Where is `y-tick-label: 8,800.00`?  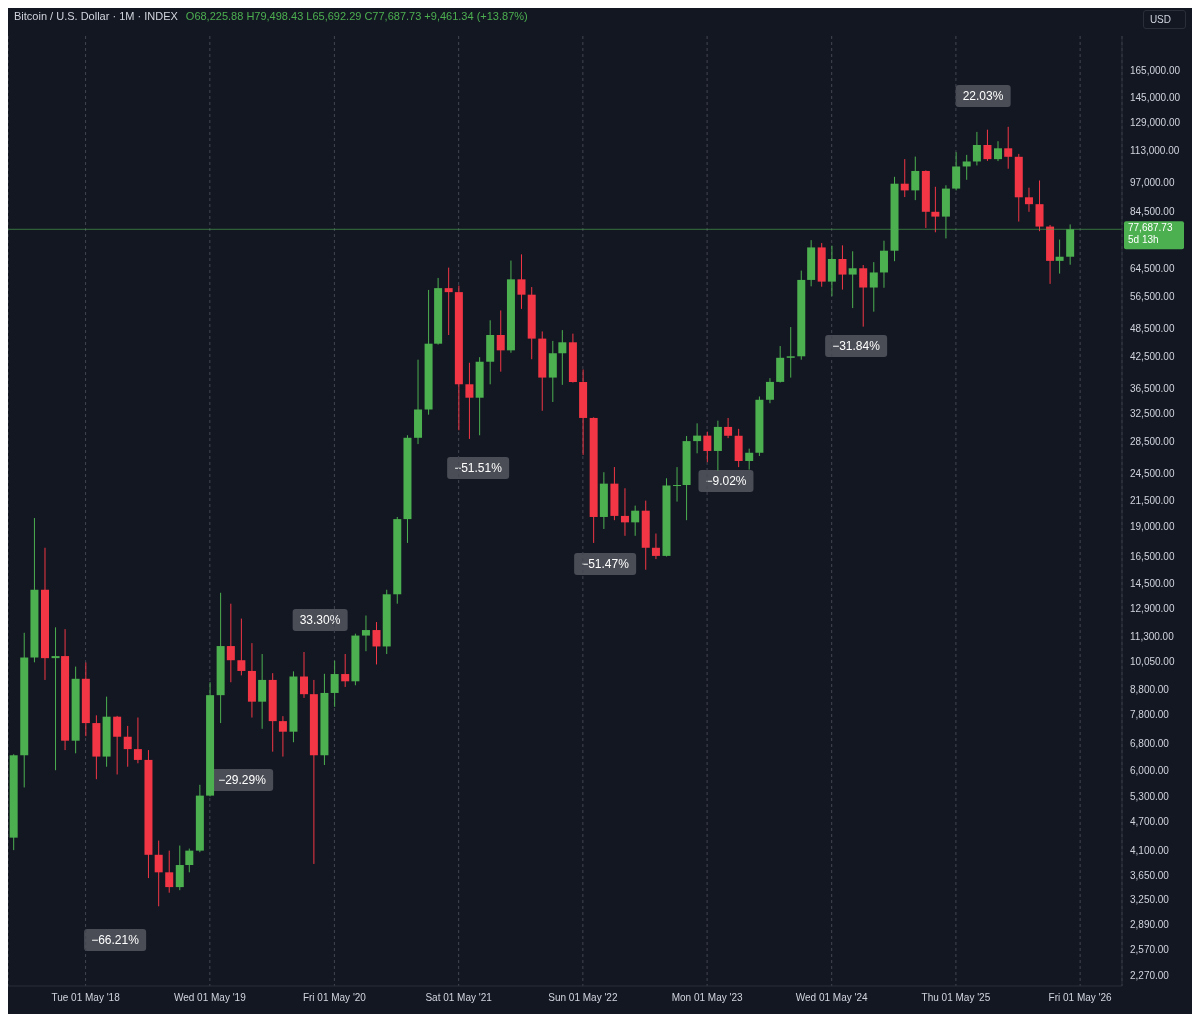 y-tick-label: 8,800.00 is located at coordinates (1150, 689).